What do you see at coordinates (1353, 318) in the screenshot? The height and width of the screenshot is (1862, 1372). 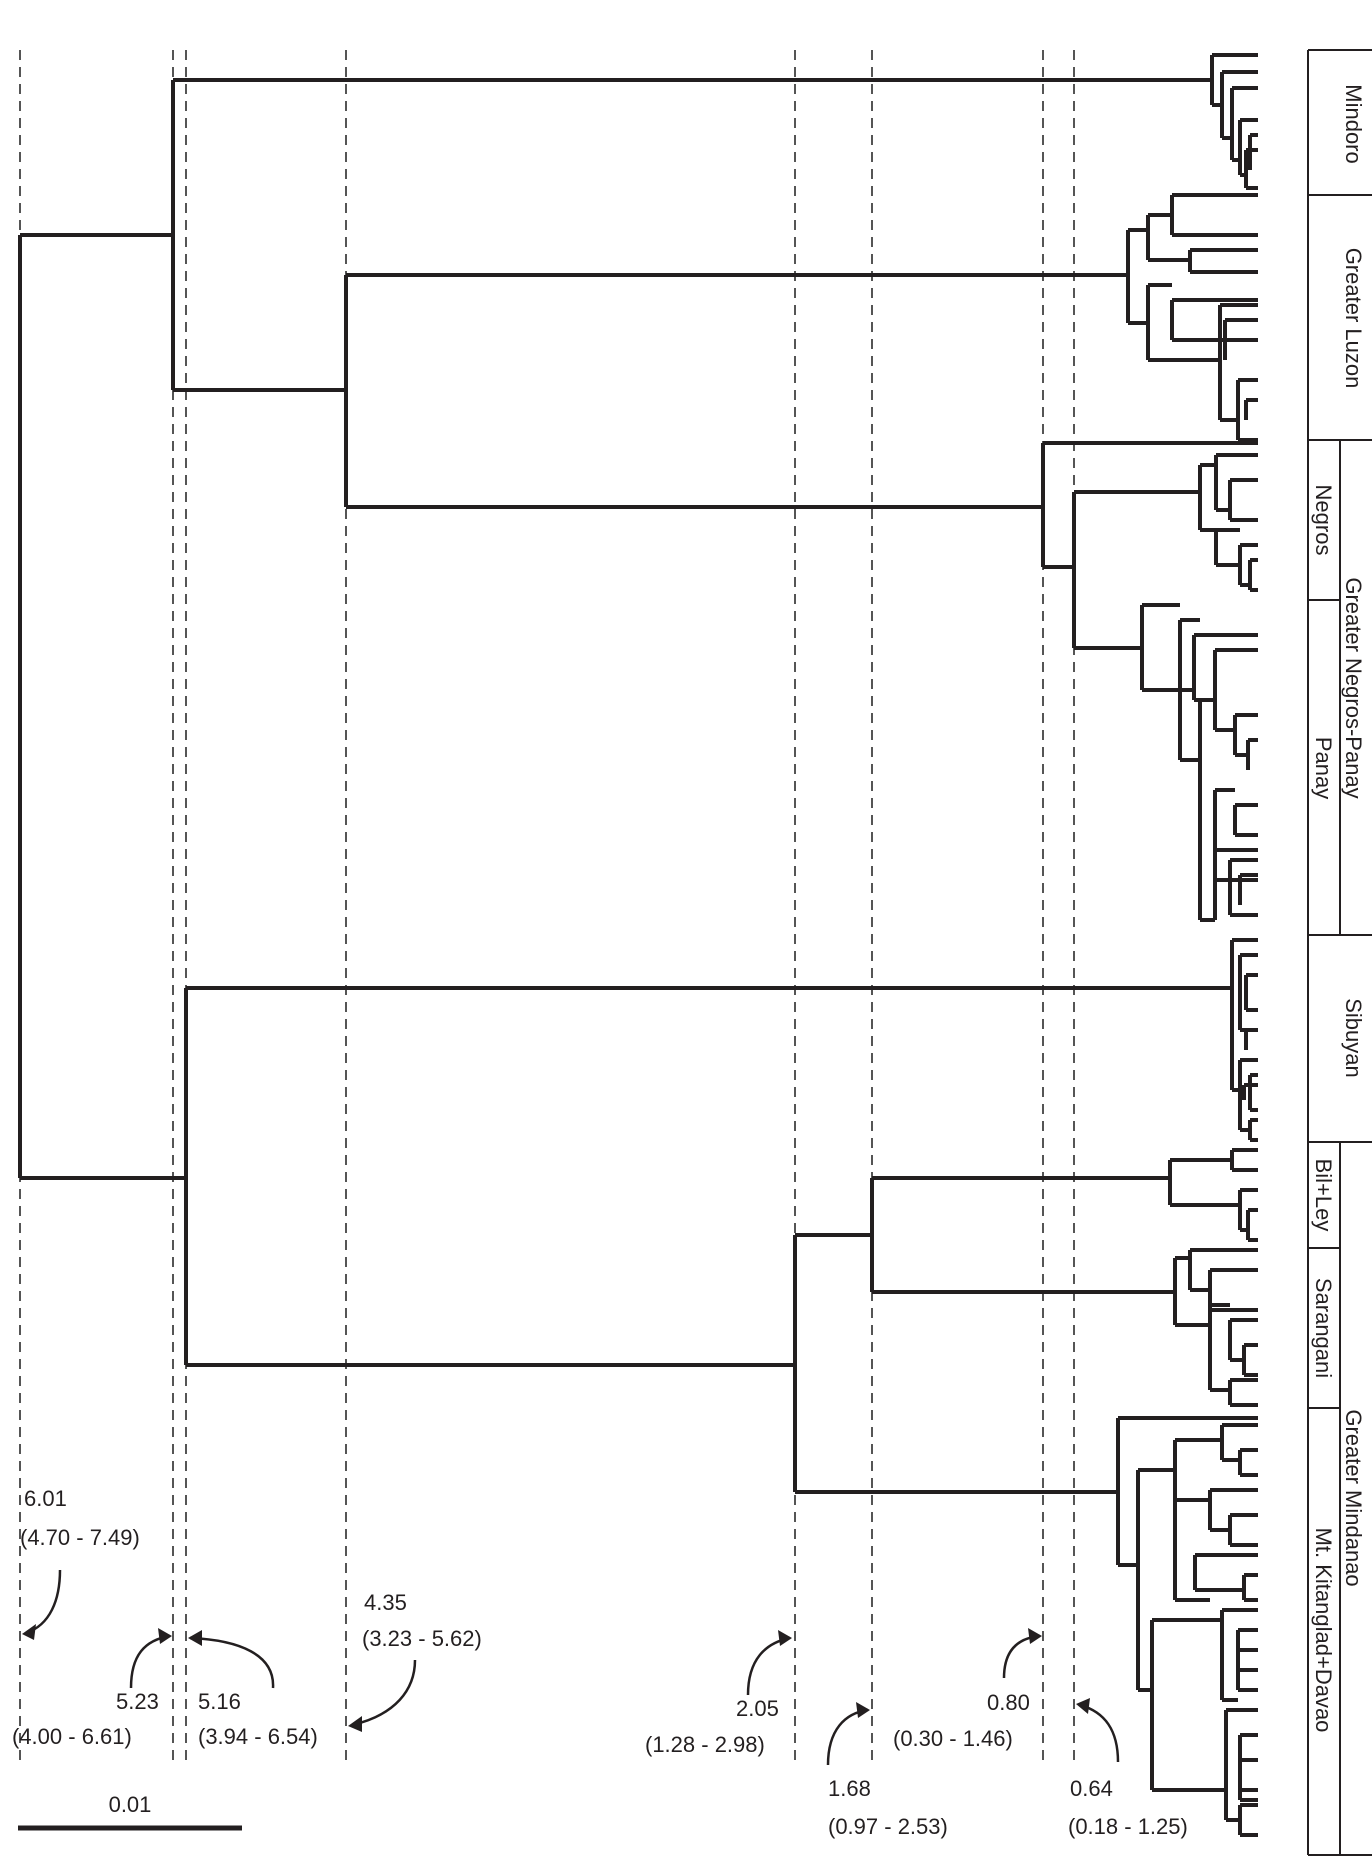 I see `region-greater-luzon: Greater Luzon` at bounding box center [1353, 318].